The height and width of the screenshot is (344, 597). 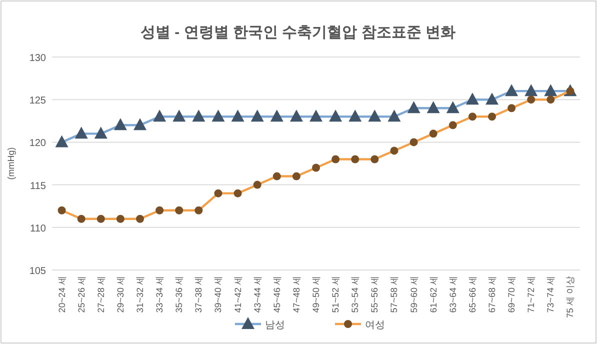 I want to click on legend-label: 남성, so click(x=275, y=325).